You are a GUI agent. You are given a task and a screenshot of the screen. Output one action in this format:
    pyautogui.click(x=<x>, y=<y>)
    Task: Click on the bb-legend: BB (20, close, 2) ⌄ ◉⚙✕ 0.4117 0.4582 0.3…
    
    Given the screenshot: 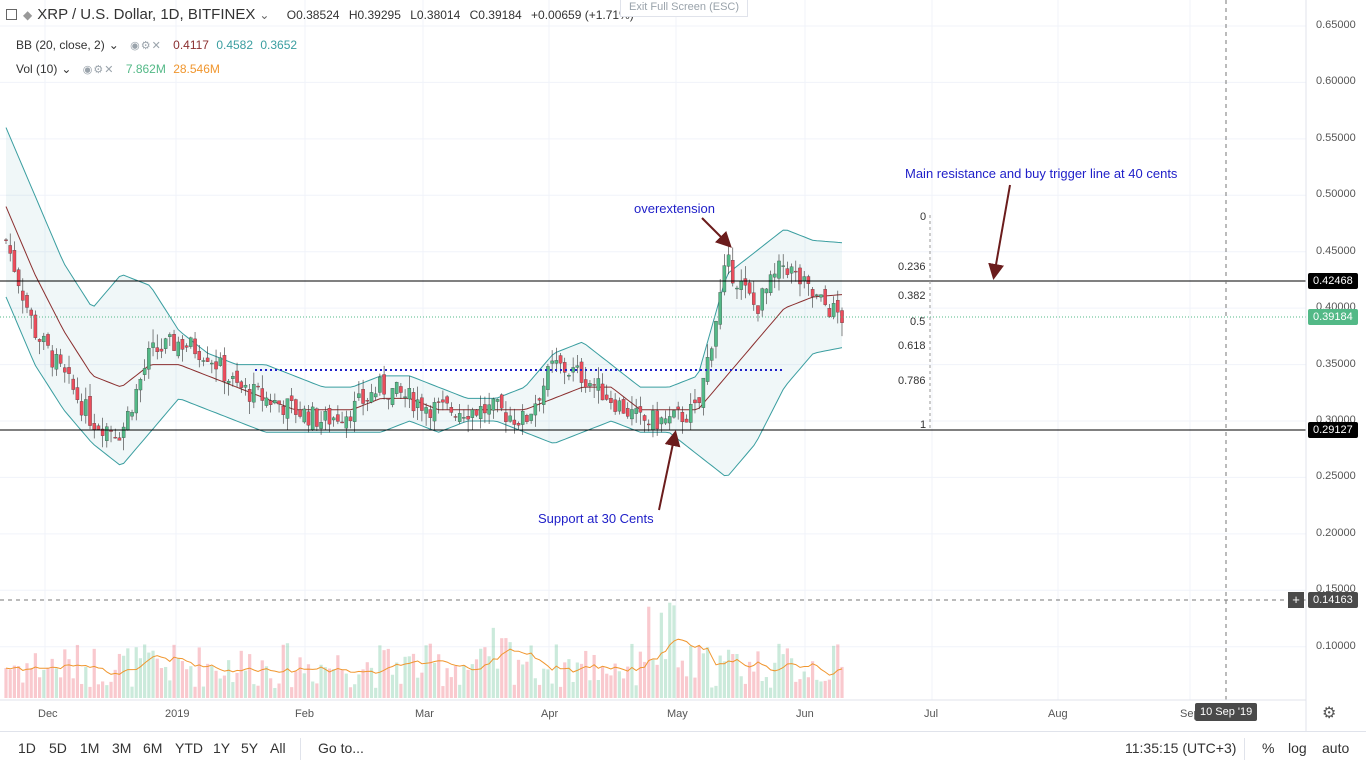 What is the action you would take?
    pyautogui.click(x=151, y=45)
    